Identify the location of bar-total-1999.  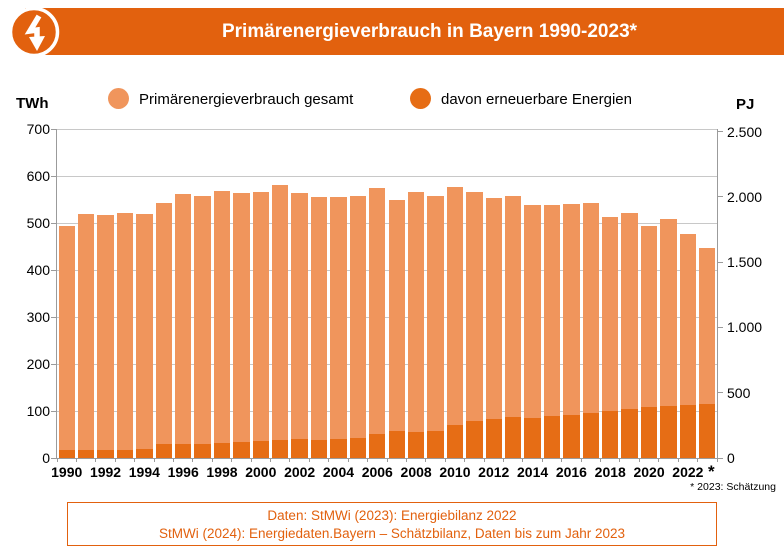
(241, 325).